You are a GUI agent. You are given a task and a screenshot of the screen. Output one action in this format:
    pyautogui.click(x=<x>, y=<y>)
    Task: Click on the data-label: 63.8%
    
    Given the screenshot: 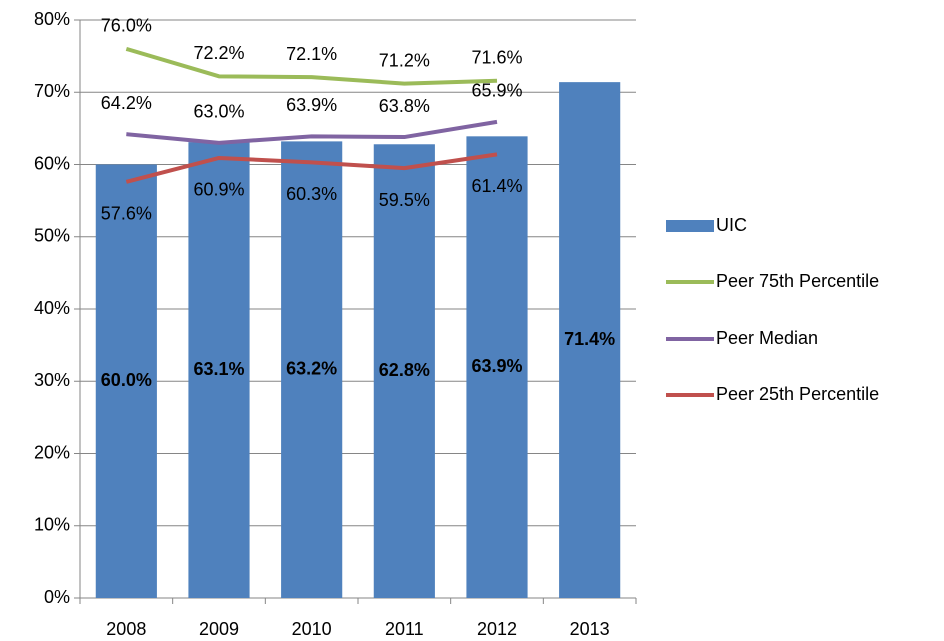 What is the action you would take?
    pyautogui.click(x=404, y=106)
    